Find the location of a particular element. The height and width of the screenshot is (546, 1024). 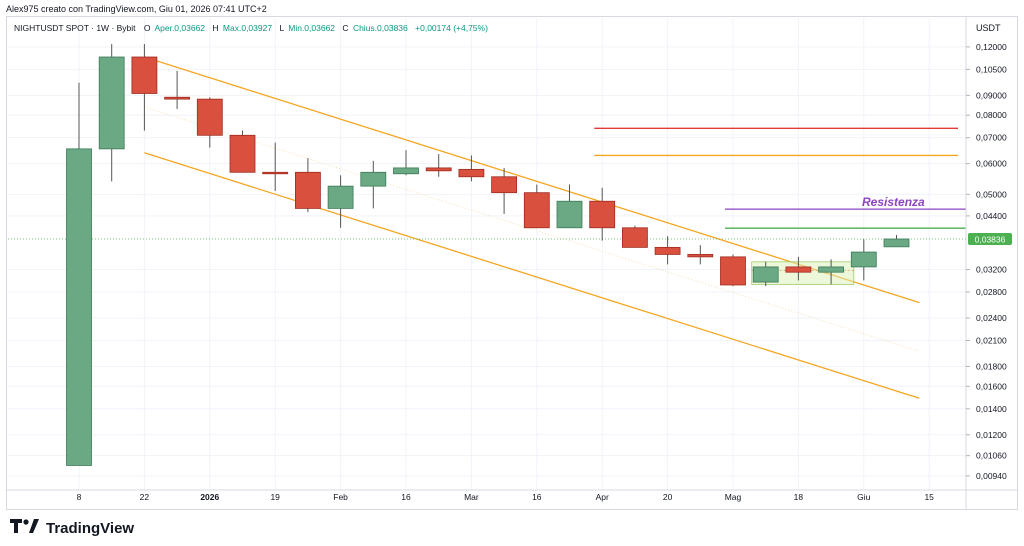

legend-l-value: Min.0,03662 is located at coordinates (311, 28).